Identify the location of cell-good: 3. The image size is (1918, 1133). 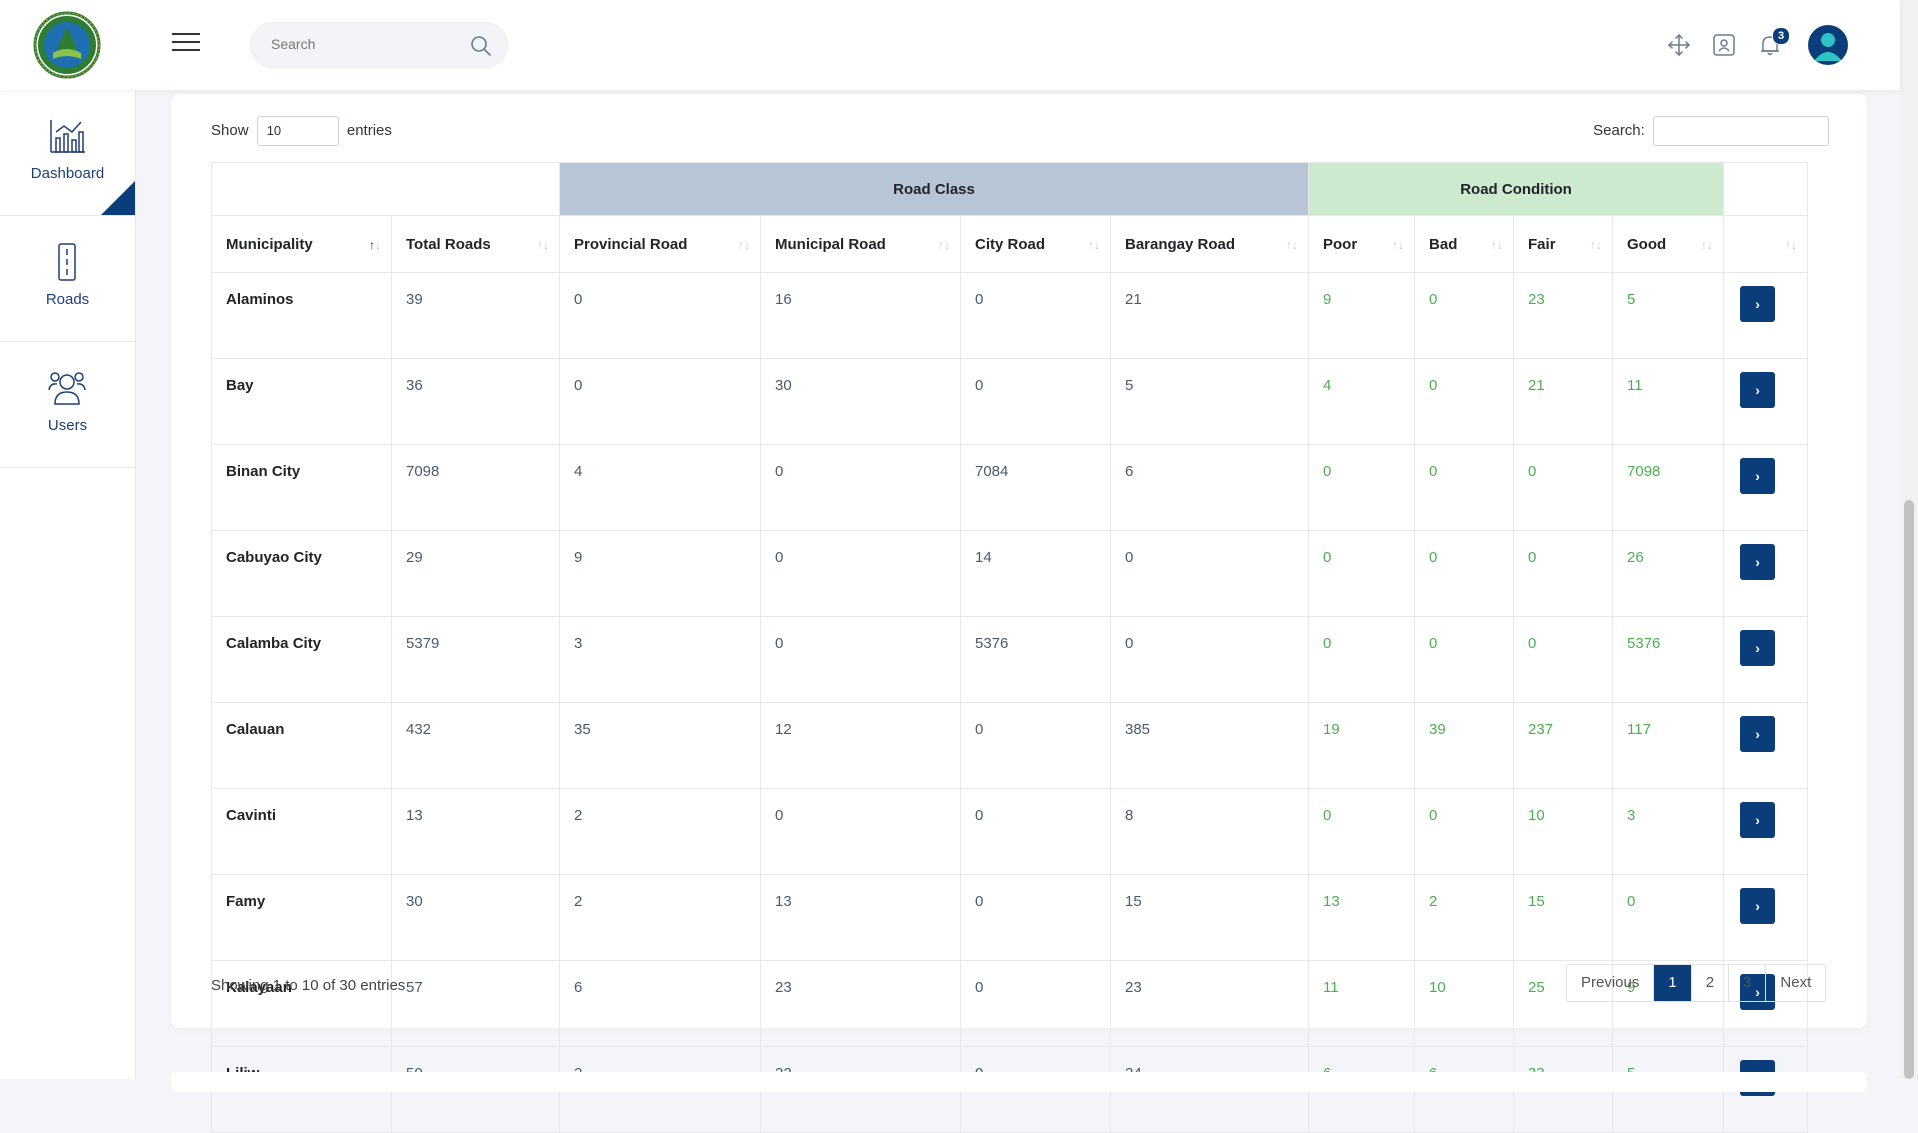
(1668, 831).